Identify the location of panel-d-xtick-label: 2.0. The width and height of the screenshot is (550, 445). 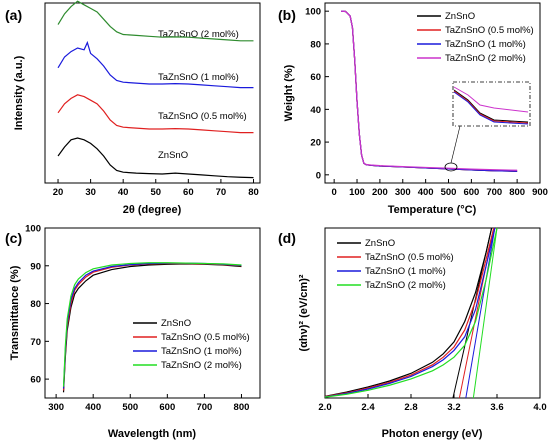
(324, 407).